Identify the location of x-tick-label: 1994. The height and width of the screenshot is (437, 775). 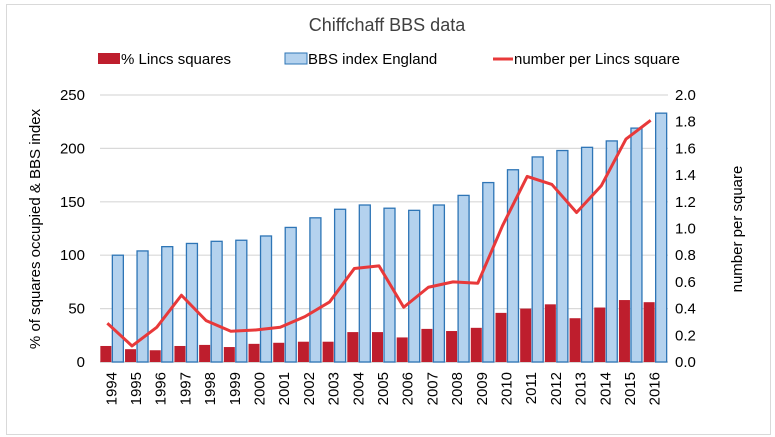
(111, 388).